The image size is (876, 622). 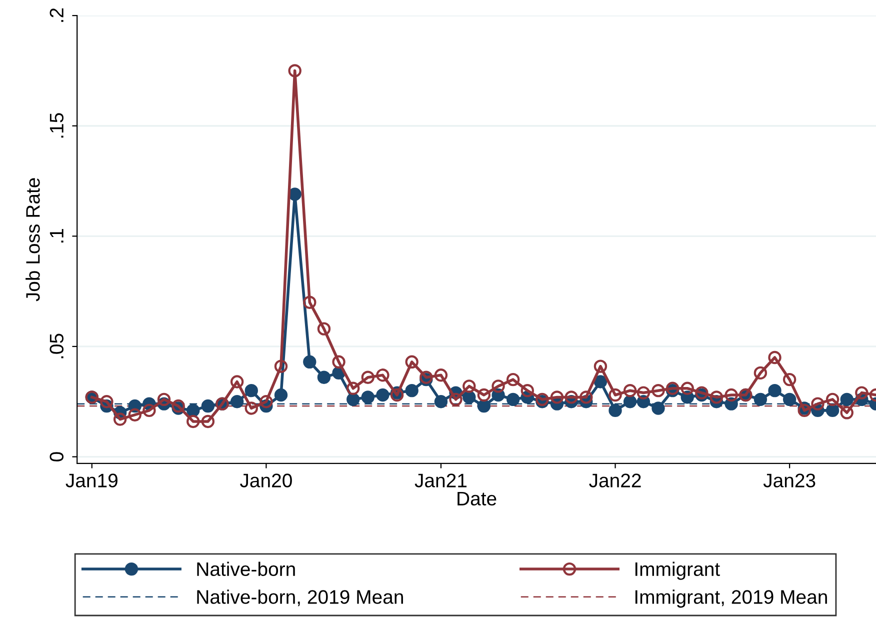 What do you see at coordinates (731, 599) in the screenshot?
I see `legend-label: Immigrant, 2019 Mean` at bounding box center [731, 599].